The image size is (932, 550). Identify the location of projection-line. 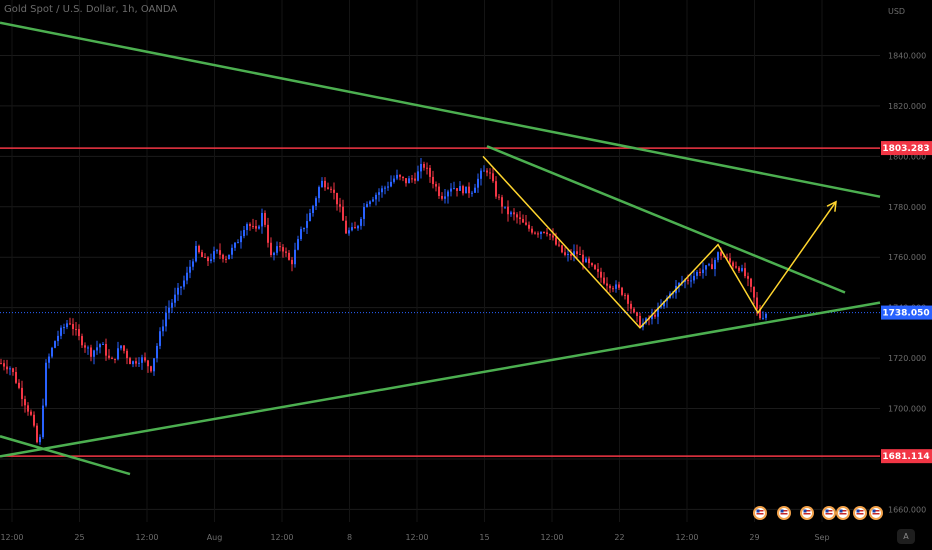
(659, 242).